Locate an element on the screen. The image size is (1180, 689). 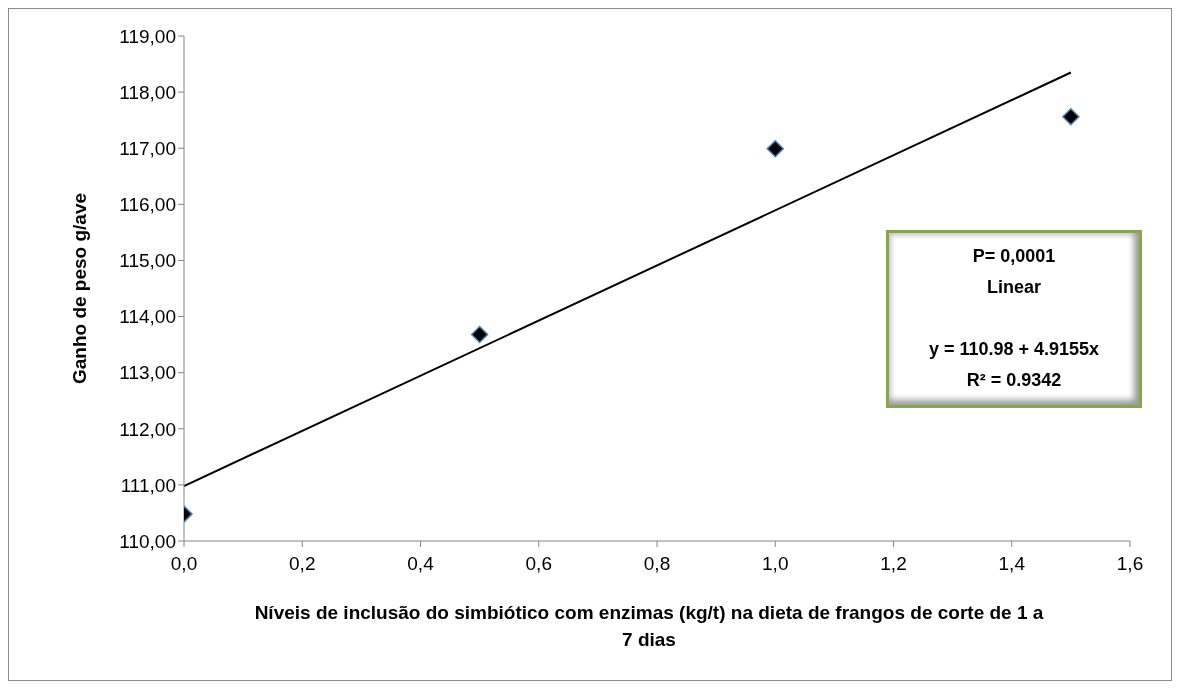
x-tick-label: 1,0 is located at coordinates (775, 564).